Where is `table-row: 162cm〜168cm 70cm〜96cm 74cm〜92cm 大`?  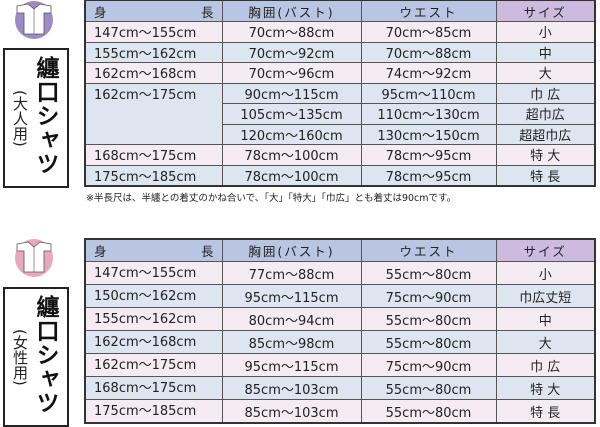
table-row: 162cm〜168cm 70cm〜96cm 74cm〜92cm 大 is located at coordinates (340, 73).